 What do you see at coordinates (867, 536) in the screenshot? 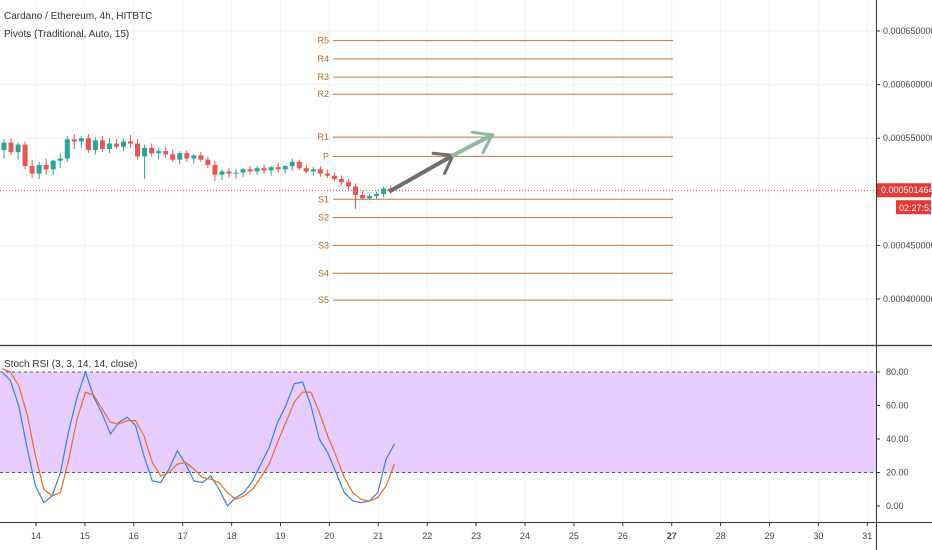
I see `time-tick-label: 31` at bounding box center [867, 536].